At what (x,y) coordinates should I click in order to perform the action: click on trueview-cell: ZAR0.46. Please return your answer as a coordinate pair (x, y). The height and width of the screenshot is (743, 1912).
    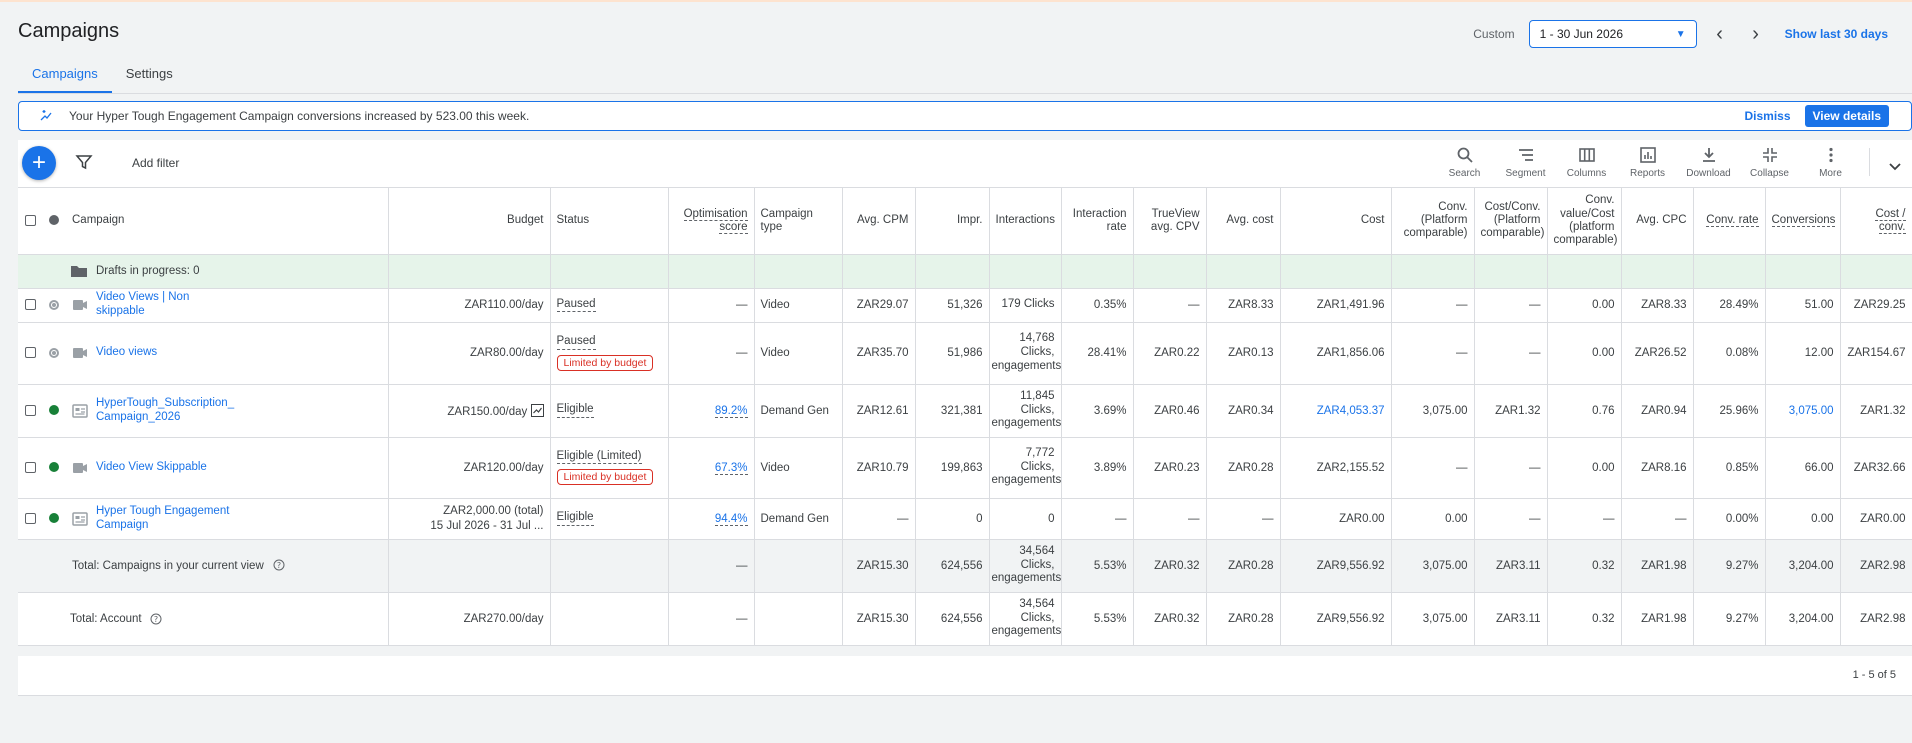
    Looking at the image, I should click on (1170, 411).